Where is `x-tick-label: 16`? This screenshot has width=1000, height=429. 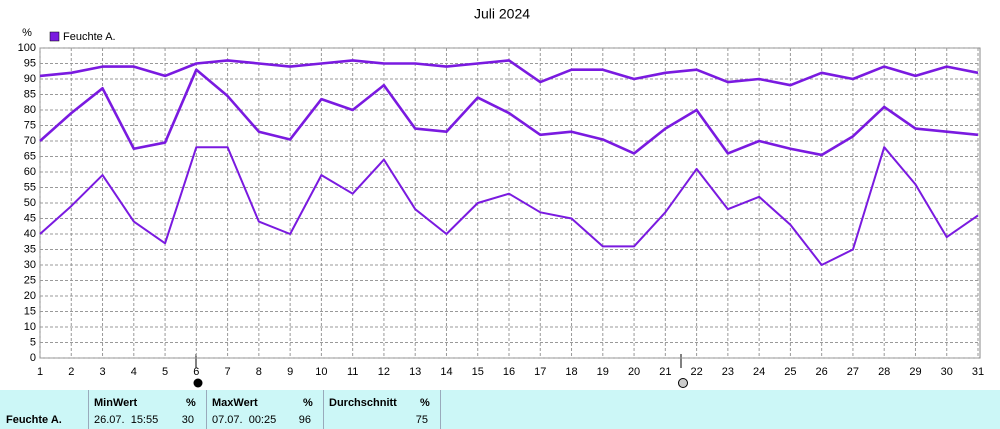
x-tick-label: 16 is located at coordinates (509, 372).